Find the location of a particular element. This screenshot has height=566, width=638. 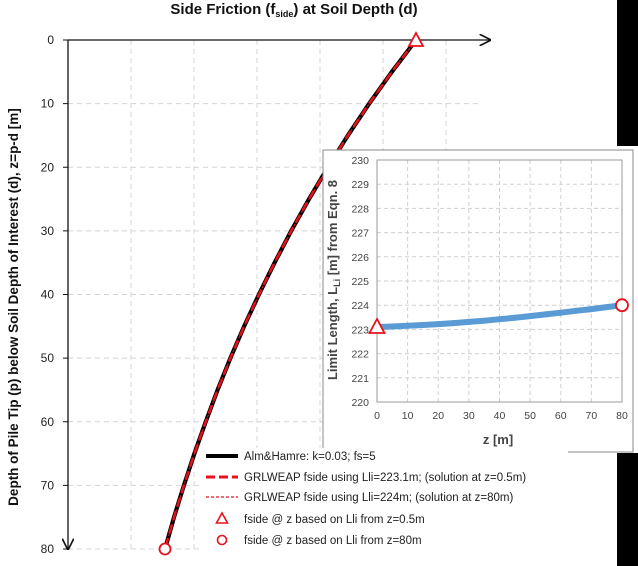

inset-chart-series is located at coordinates (498, 316).